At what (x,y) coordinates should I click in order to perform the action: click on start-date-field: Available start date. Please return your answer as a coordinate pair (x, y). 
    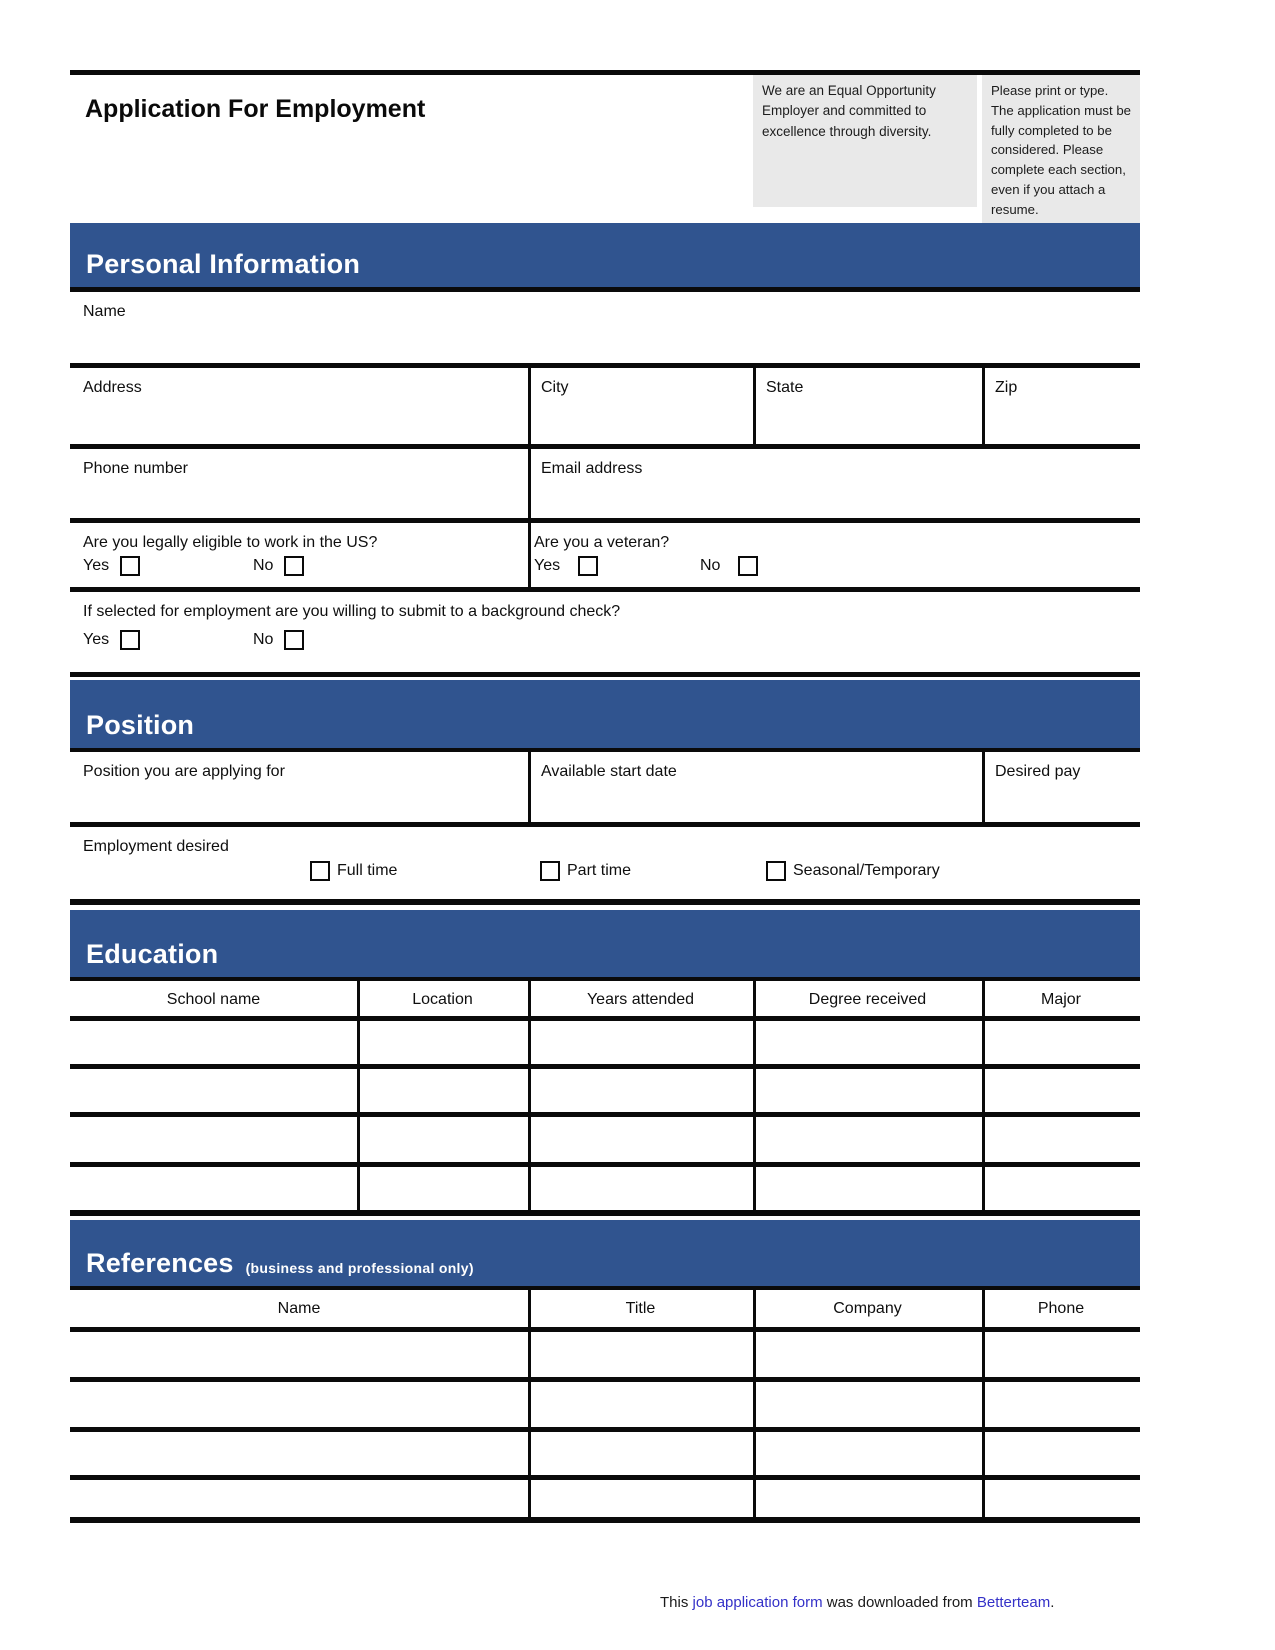
    Looking at the image, I should click on (755, 787).